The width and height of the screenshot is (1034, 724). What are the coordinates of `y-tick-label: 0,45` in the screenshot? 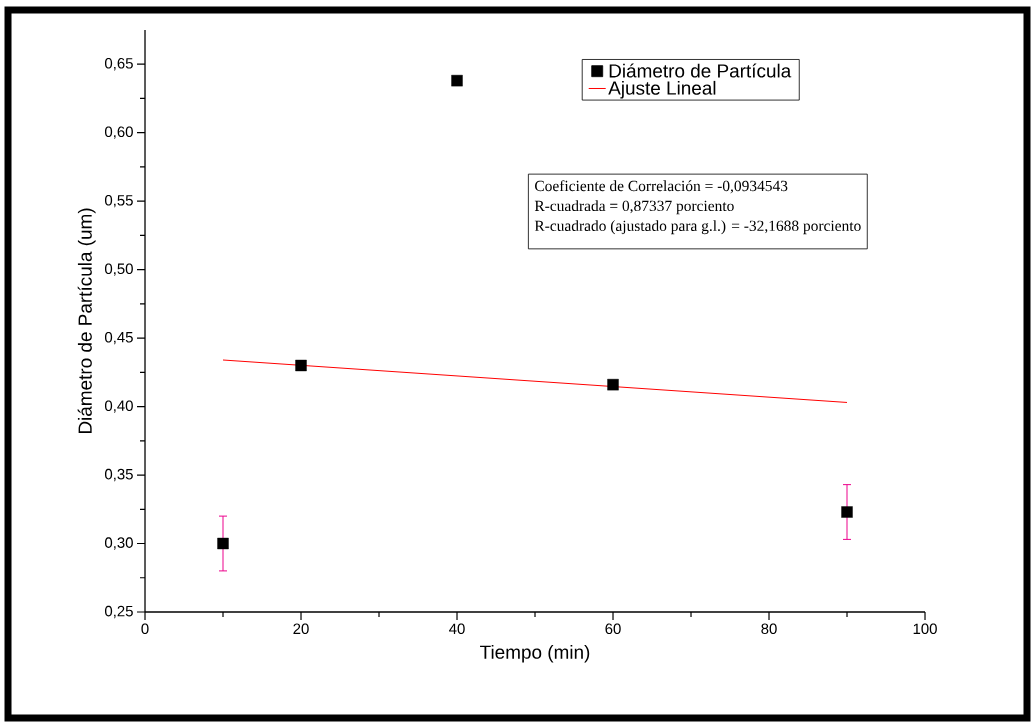 It's located at (118, 338).